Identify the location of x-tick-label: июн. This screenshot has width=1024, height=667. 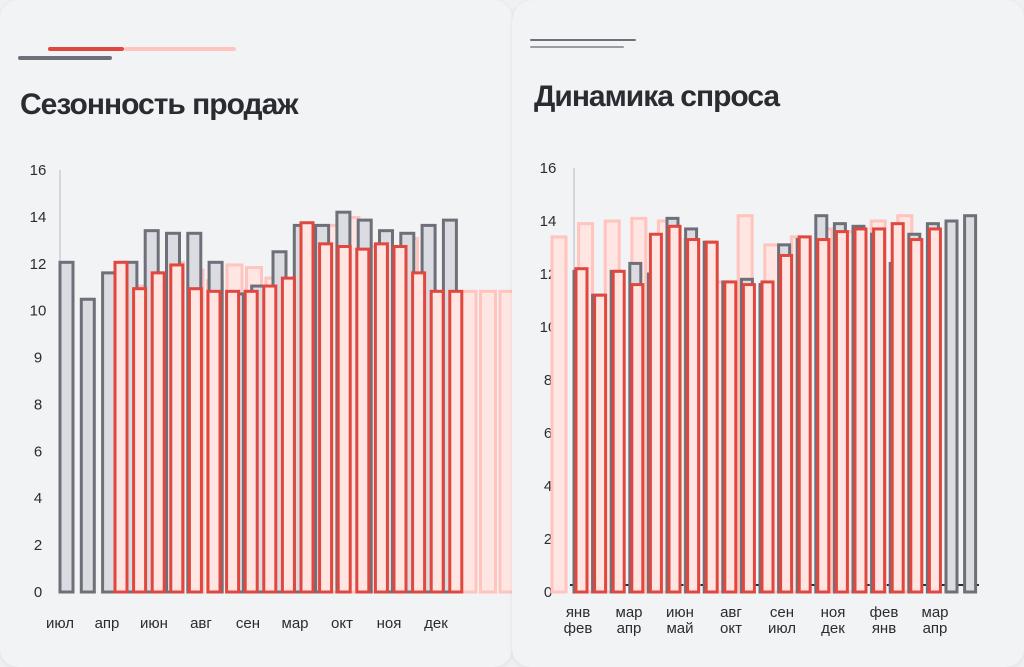
(154, 623).